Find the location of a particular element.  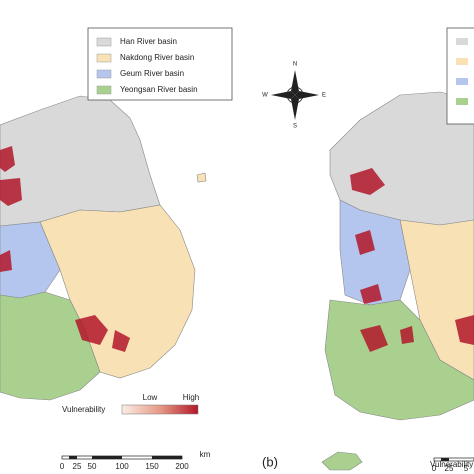

legend-label: Geum River basin is located at coordinates (152, 73).